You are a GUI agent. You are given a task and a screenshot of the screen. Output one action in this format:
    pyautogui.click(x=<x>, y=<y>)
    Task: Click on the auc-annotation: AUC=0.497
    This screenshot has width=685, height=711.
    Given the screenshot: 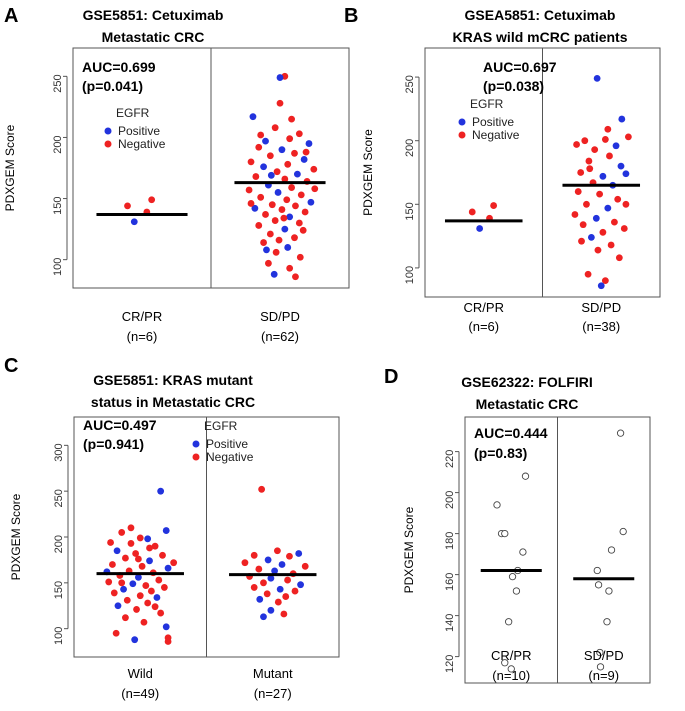 What is the action you would take?
    pyautogui.click(x=120, y=425)
    